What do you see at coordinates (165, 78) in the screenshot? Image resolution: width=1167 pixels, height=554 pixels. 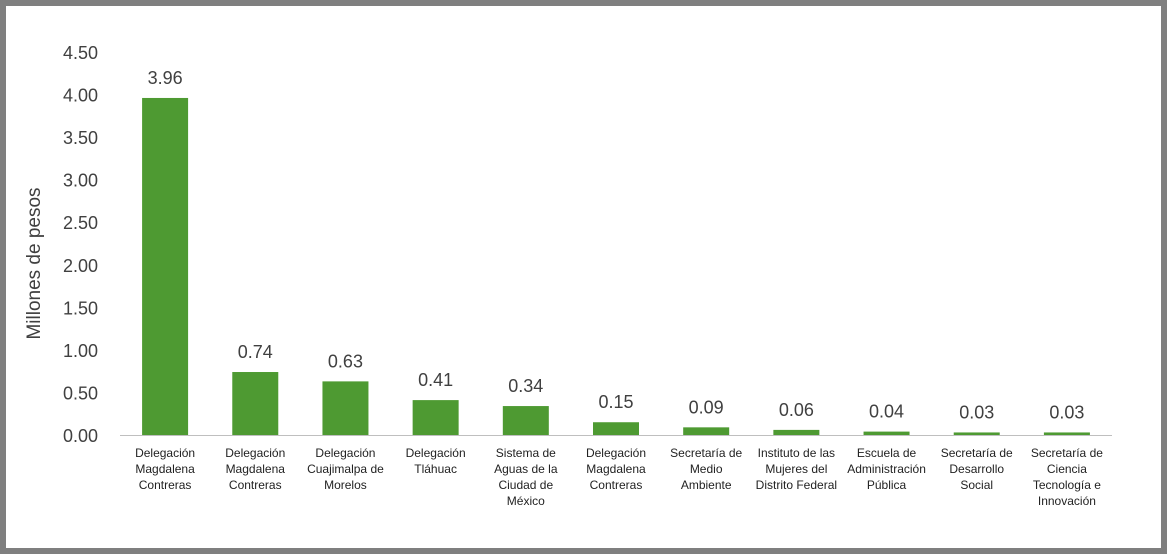 I see `bar-data-label: 3.96` at bounding box center [165, 78].